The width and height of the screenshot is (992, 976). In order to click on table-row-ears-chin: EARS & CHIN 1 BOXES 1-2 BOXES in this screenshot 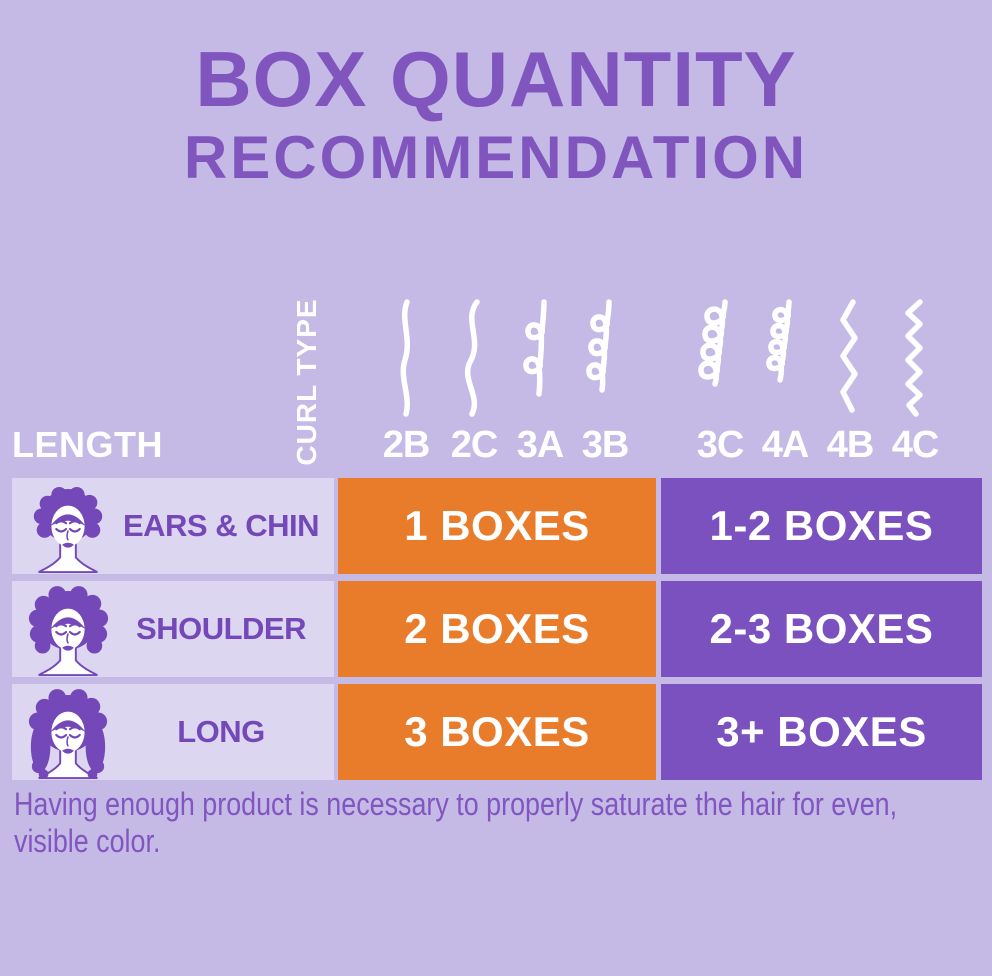, I will do `click(496, 526)`.